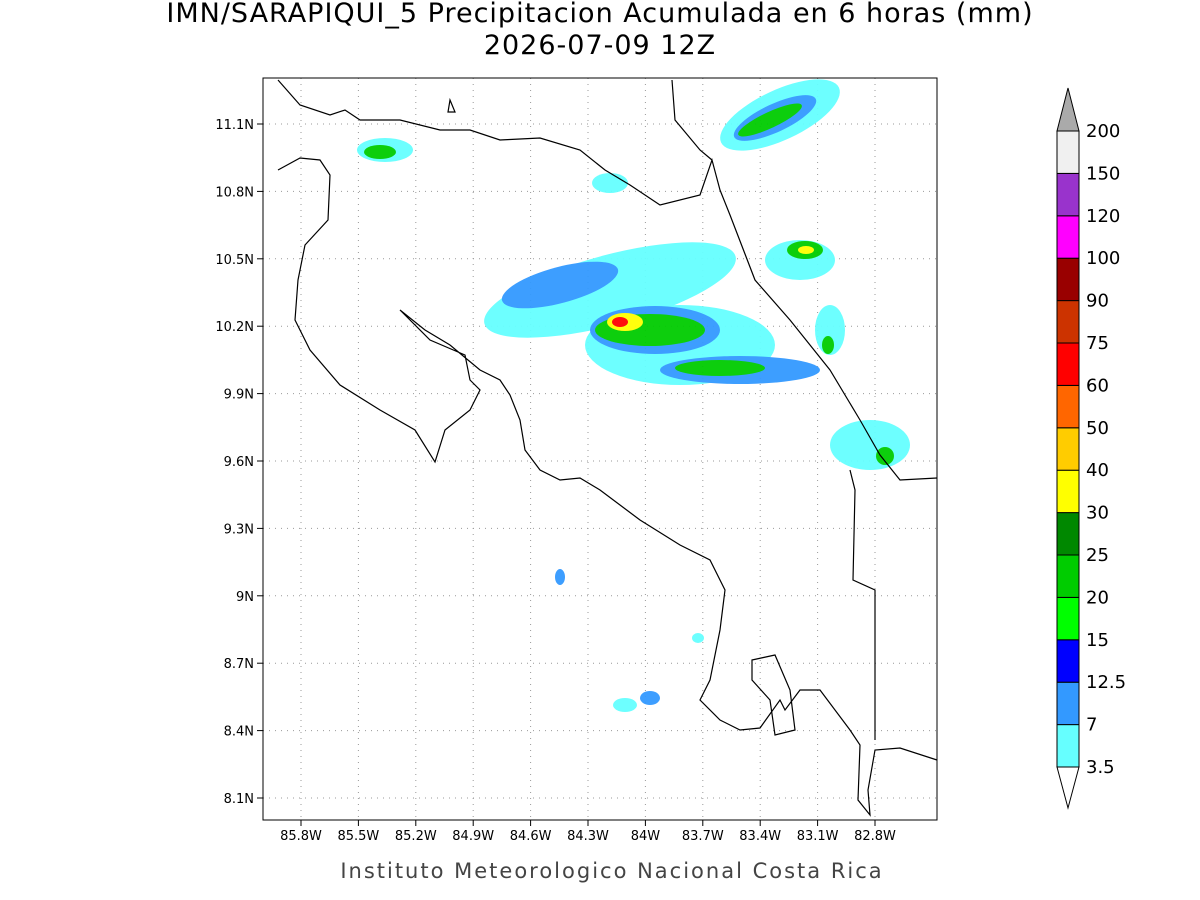  What do you see at coordinates (239, 529) in the screenshot?
I see `lat-label: 9.3N` at bounding box center [239, 529].